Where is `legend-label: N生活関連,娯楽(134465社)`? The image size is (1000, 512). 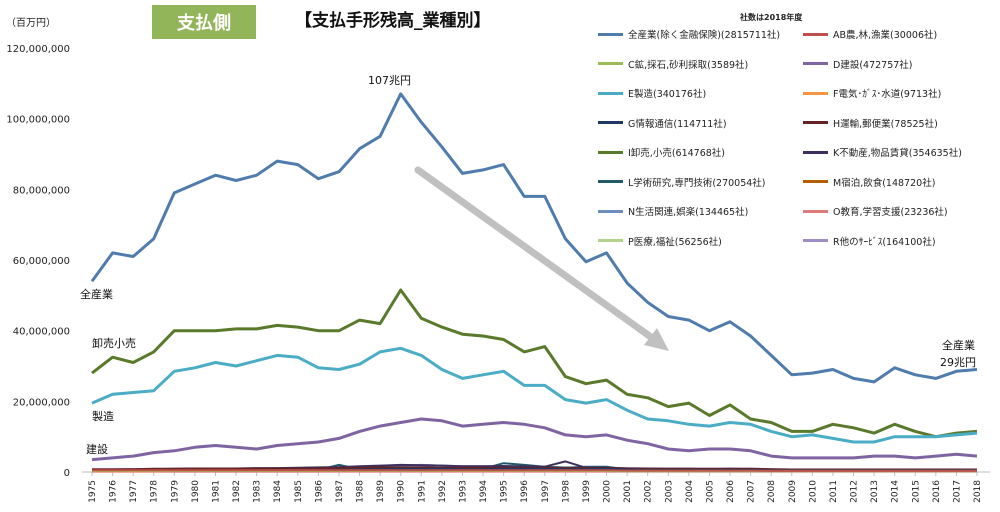
legend-label: N生活関連,娯楽(134465社) is located at coordinates (688, 212).